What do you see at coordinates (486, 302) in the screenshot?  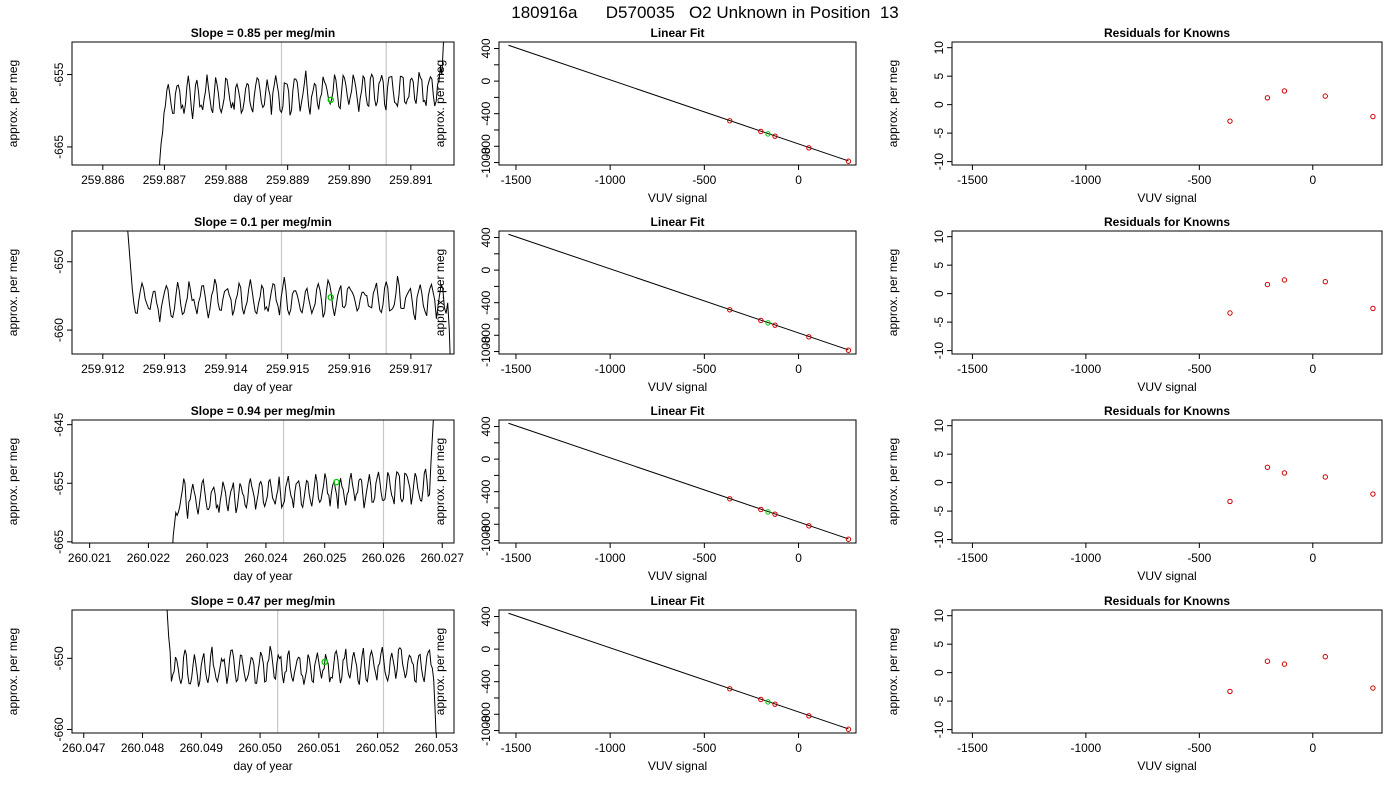 I see `y-tick-label: -400` at bounding box center [486, 302].